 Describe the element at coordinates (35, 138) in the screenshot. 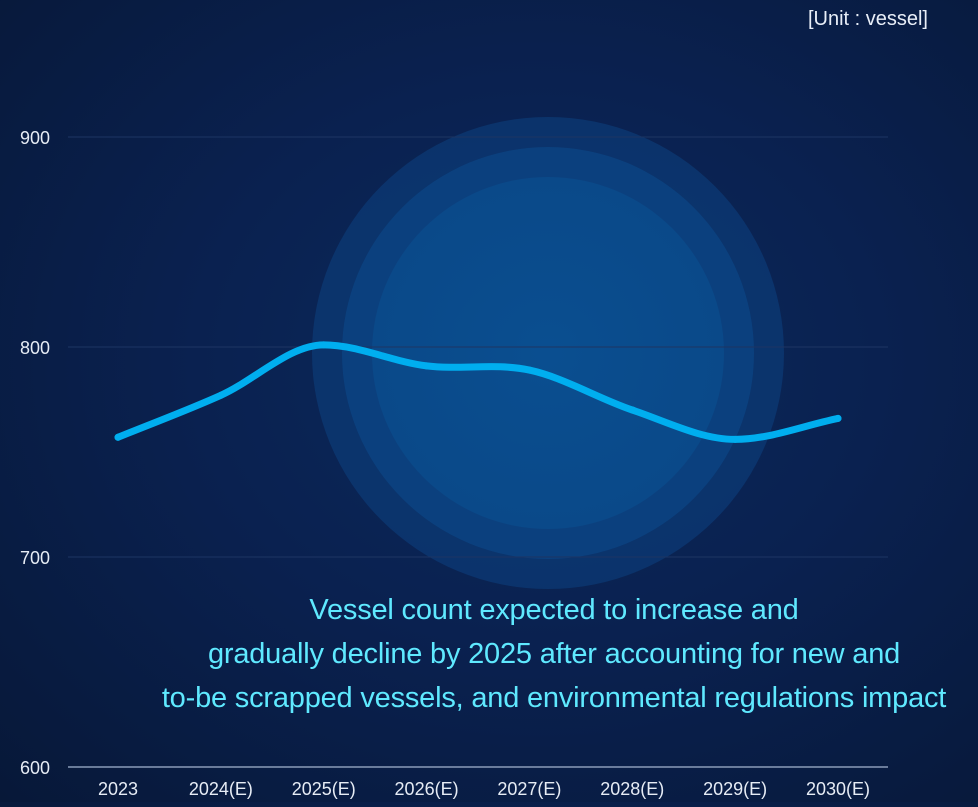

I see `y-tick-label: 900` at that location.